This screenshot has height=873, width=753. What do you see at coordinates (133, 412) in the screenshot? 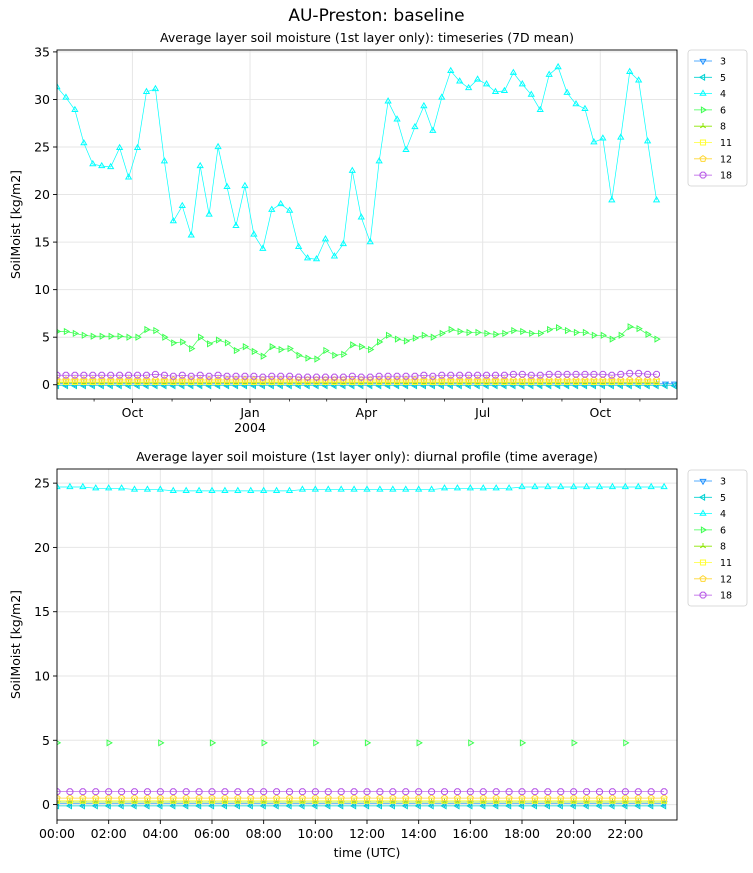
I see `x-tick-label: Oct` at bounding box center [133, 412].